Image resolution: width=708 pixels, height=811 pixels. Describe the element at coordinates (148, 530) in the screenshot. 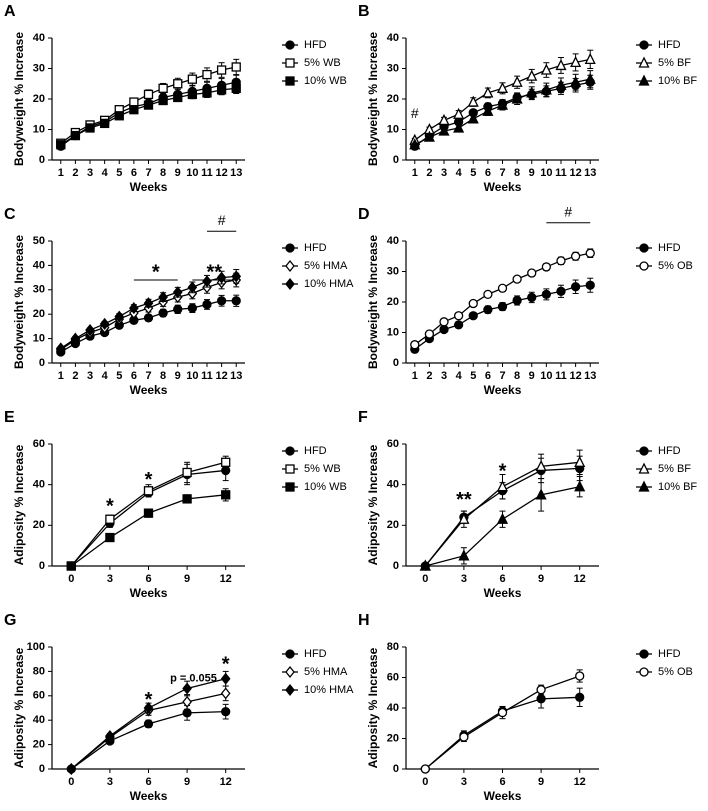

I see `series-line` at that location.